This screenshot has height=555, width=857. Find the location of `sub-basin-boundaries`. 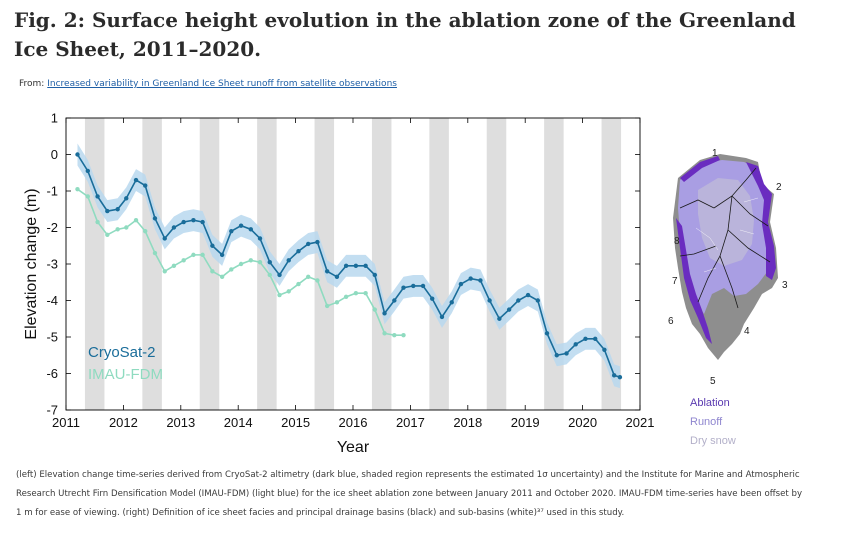

sub-basin-boundaries is located at coordinates (727, 235).